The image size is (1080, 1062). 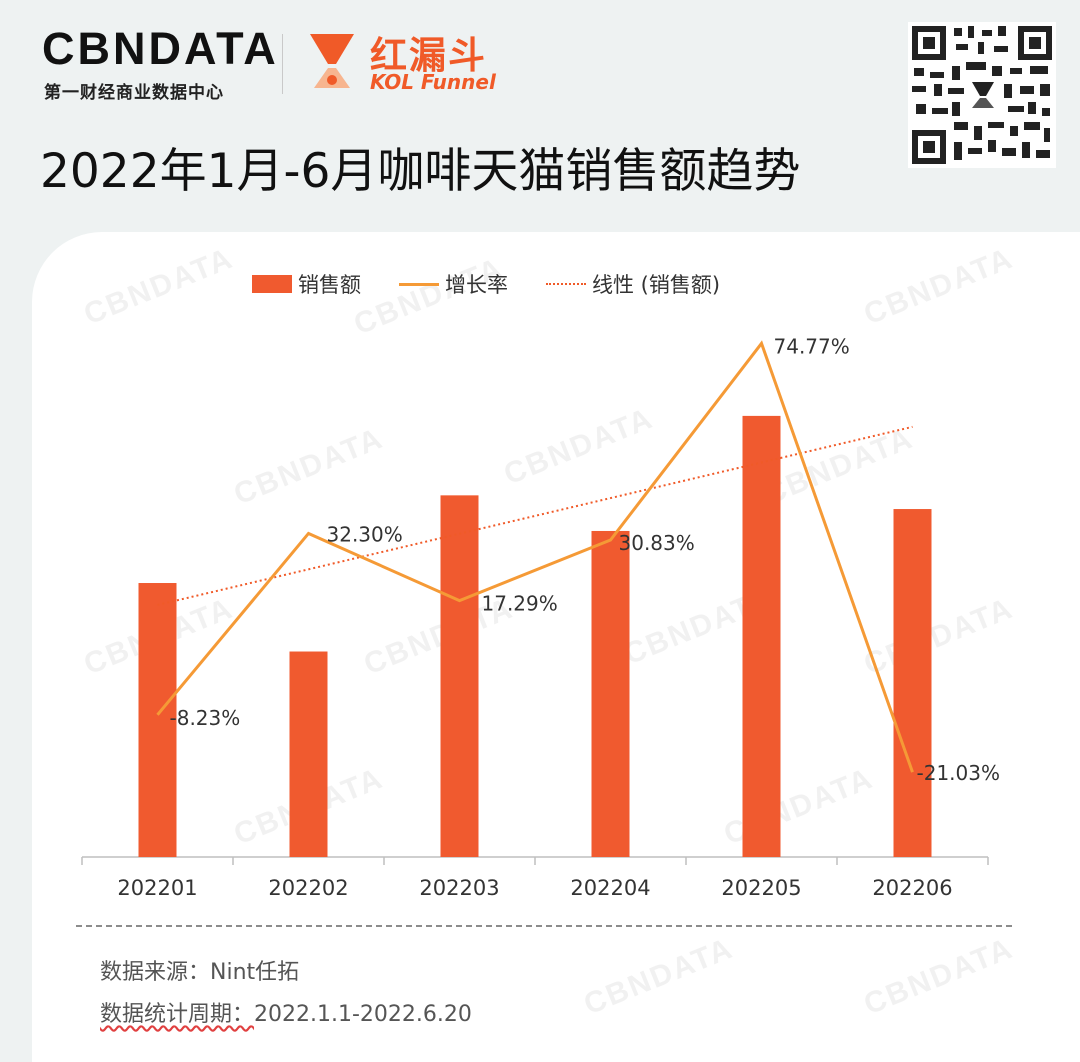 I want to click on footer-source-prefix: Nint, so click(x=233, y=972).